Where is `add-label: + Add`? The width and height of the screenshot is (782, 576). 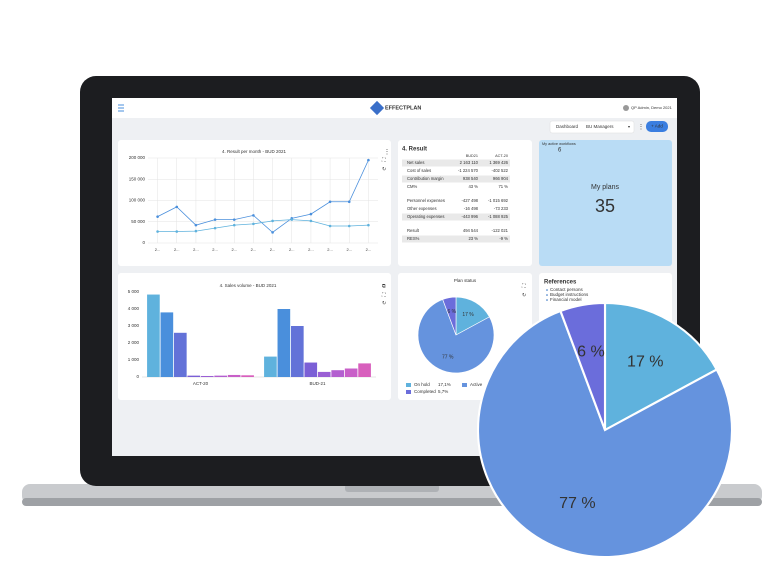
add-label: + Add is located at coordinates (657, 126).